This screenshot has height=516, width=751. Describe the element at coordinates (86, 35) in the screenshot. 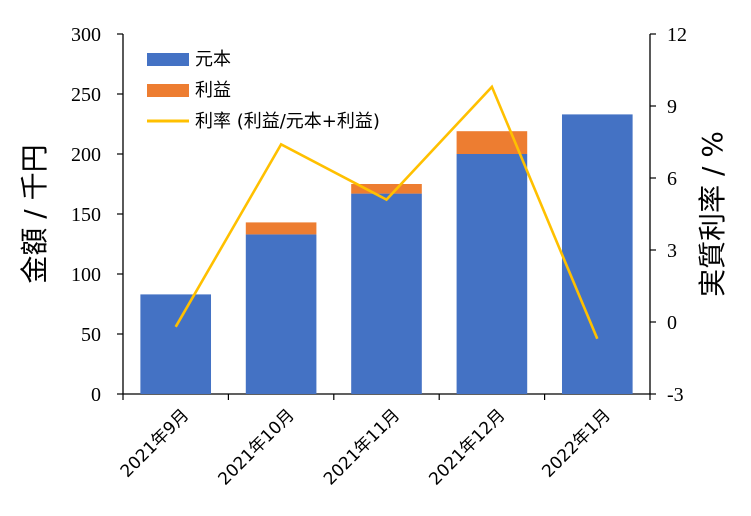

I see `y-tick-label: 300` at that location.